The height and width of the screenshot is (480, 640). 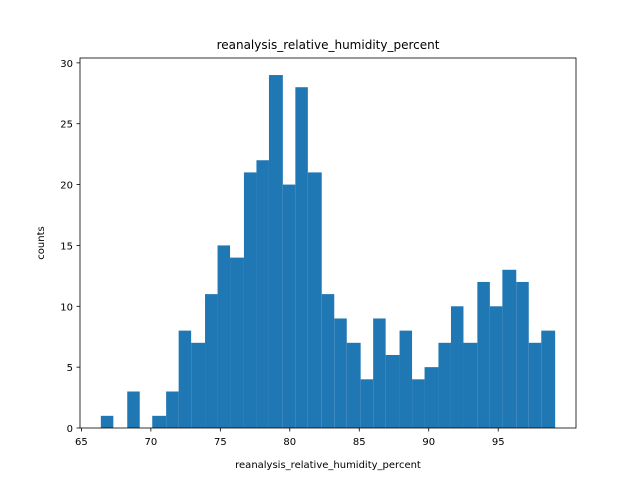 What do you see at coordinates (70, 368) in the screenshot?
I see `y-tick-label: 5` at bounding box center [70, 368].